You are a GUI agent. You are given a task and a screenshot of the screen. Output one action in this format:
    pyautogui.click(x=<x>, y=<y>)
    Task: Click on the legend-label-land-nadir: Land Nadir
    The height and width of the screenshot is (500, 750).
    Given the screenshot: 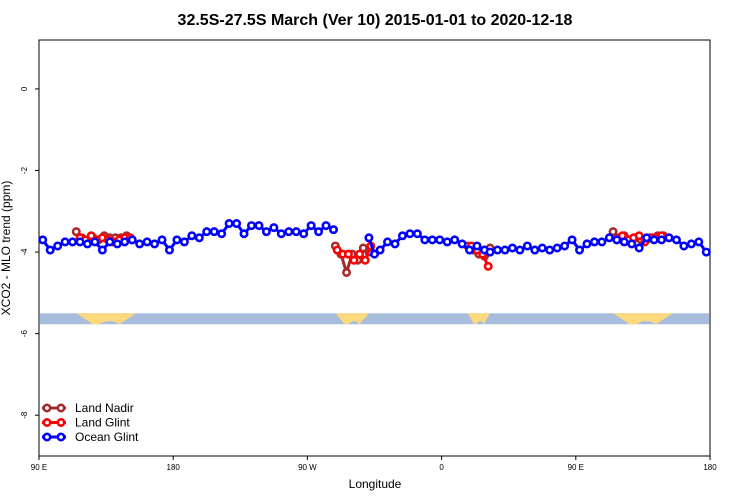 What is the action you would take?
    pyautogui.click(x=104, y=408)
    